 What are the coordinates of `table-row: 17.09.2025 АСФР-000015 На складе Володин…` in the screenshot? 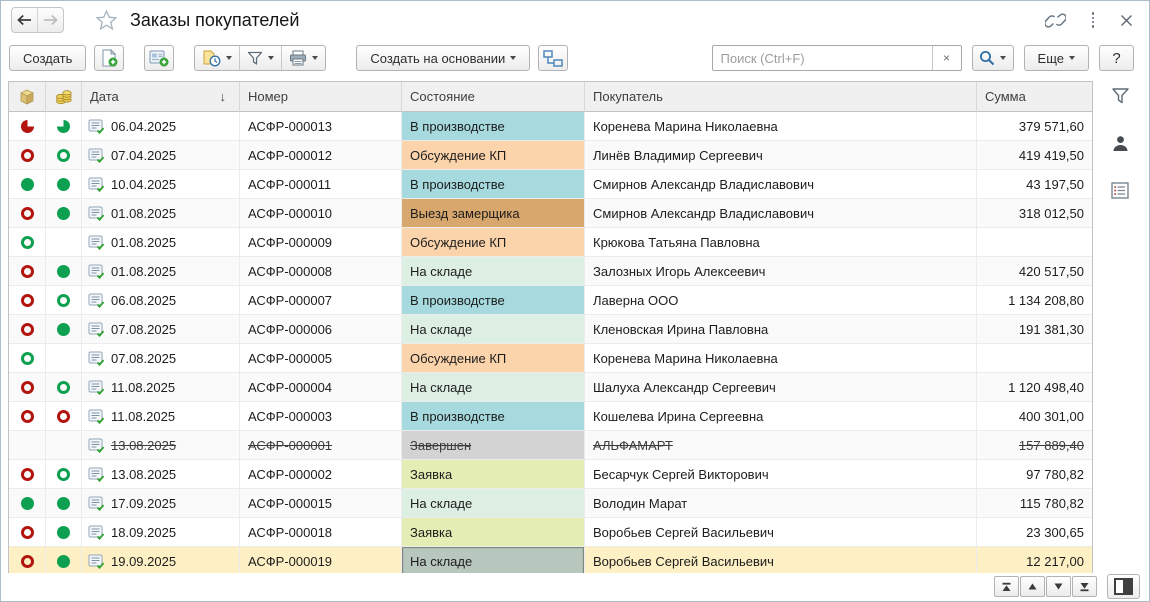 It's located at (550, 503).